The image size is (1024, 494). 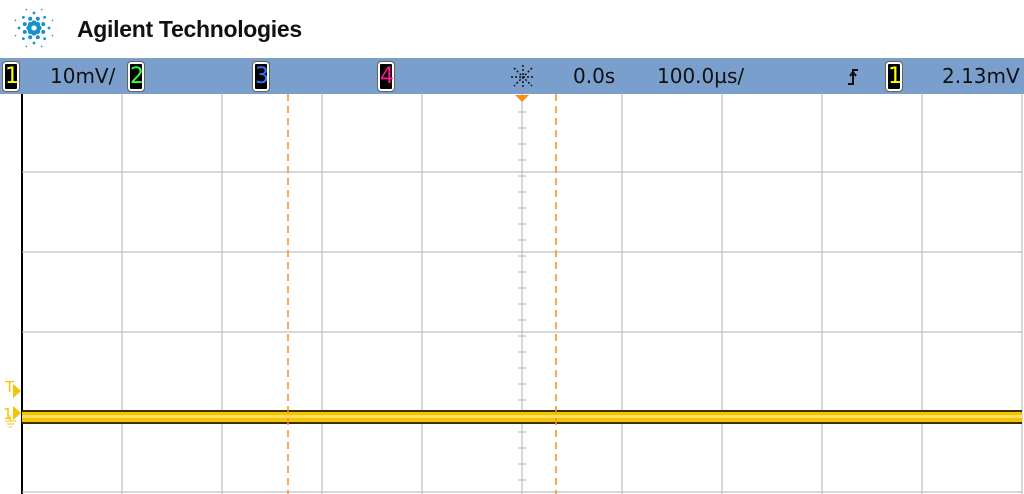 I want to click on trace-core, so click(x=522, y=416).